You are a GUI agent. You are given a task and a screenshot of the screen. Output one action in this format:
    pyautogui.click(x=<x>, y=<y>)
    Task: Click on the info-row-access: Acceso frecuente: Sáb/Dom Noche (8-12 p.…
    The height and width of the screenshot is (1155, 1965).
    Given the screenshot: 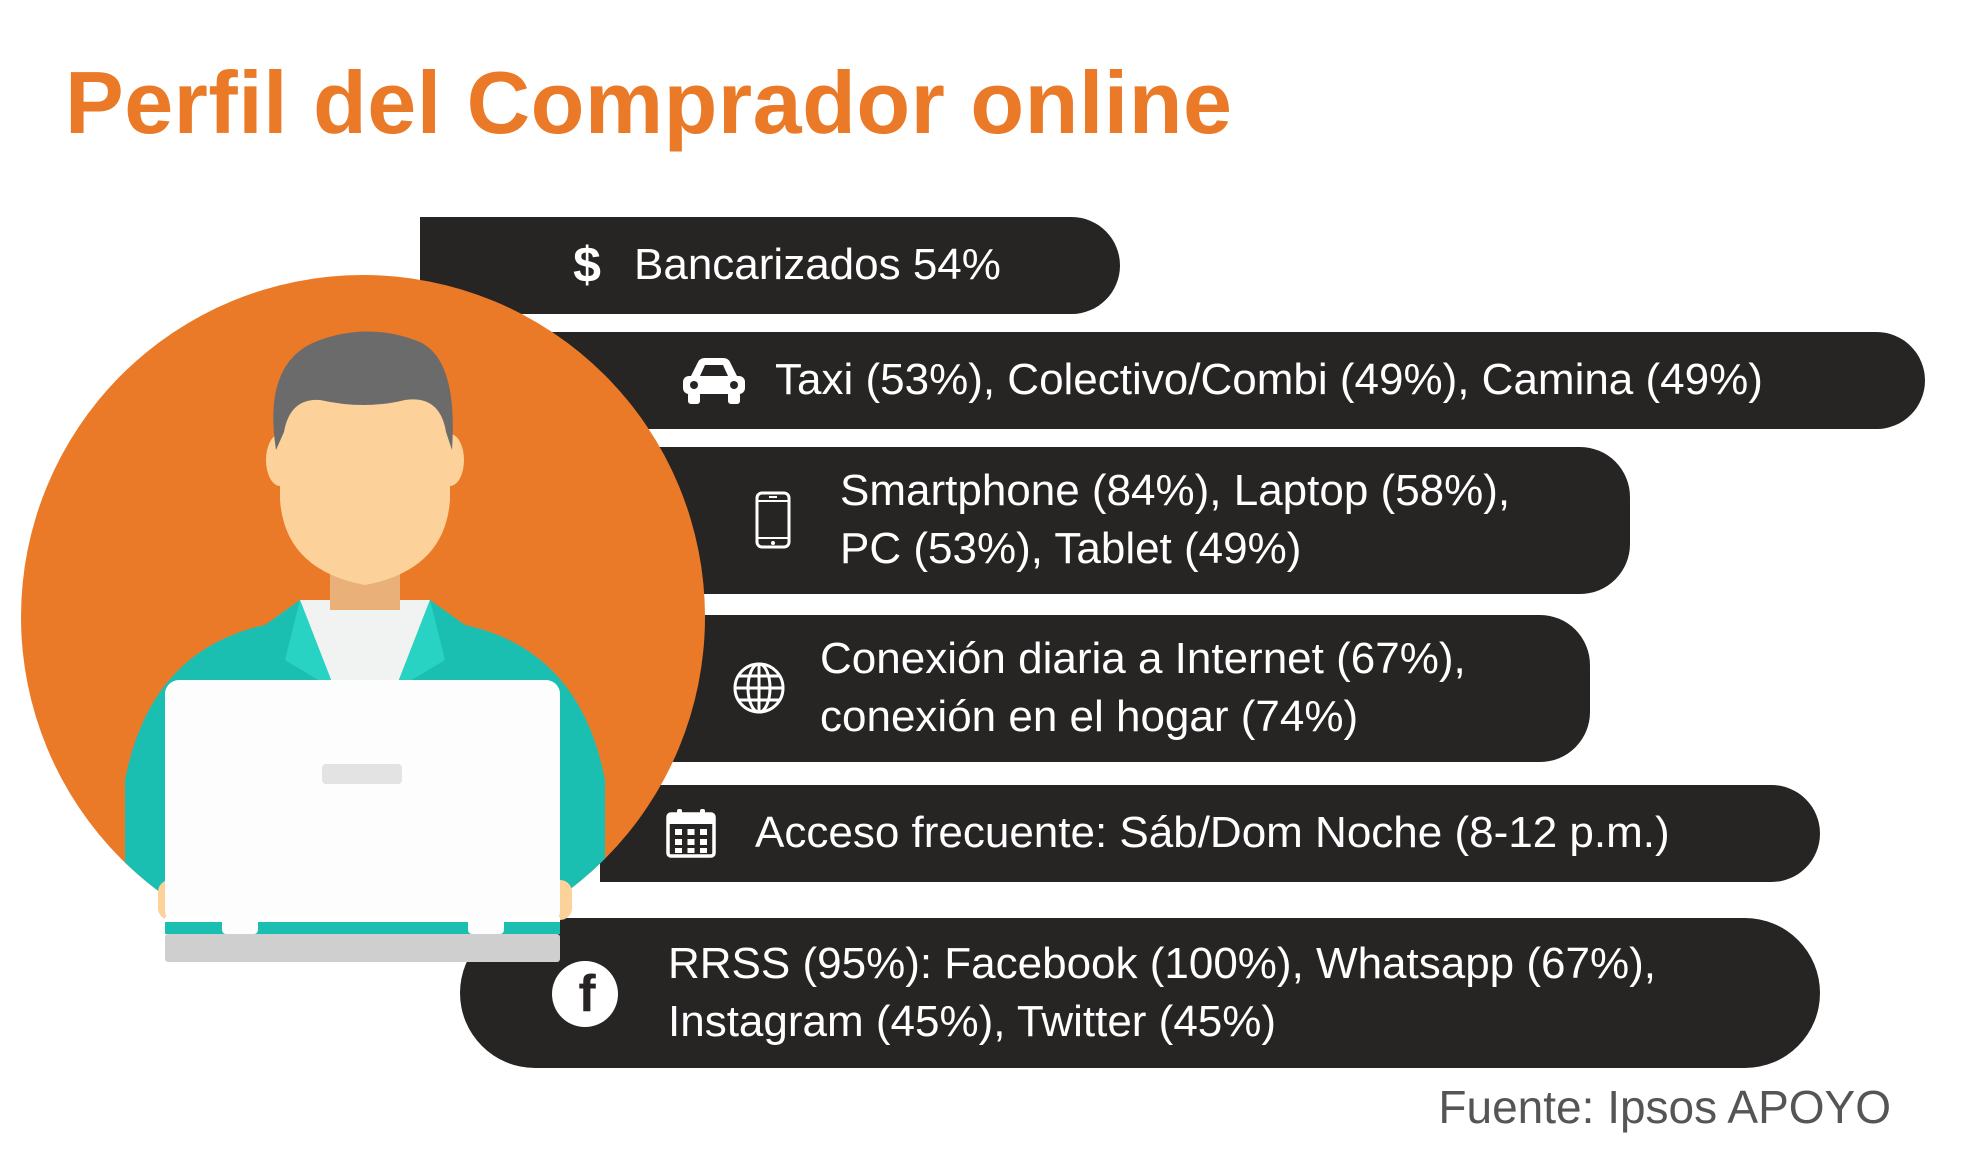 What is the action you would take?
    pyautogui.click(x=1210, y=833)
    